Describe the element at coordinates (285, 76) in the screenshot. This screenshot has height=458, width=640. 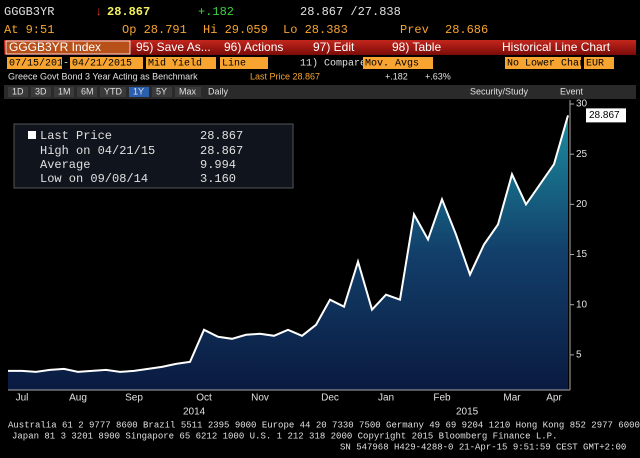
I see `last-price: Last Price 28.867` at that location.